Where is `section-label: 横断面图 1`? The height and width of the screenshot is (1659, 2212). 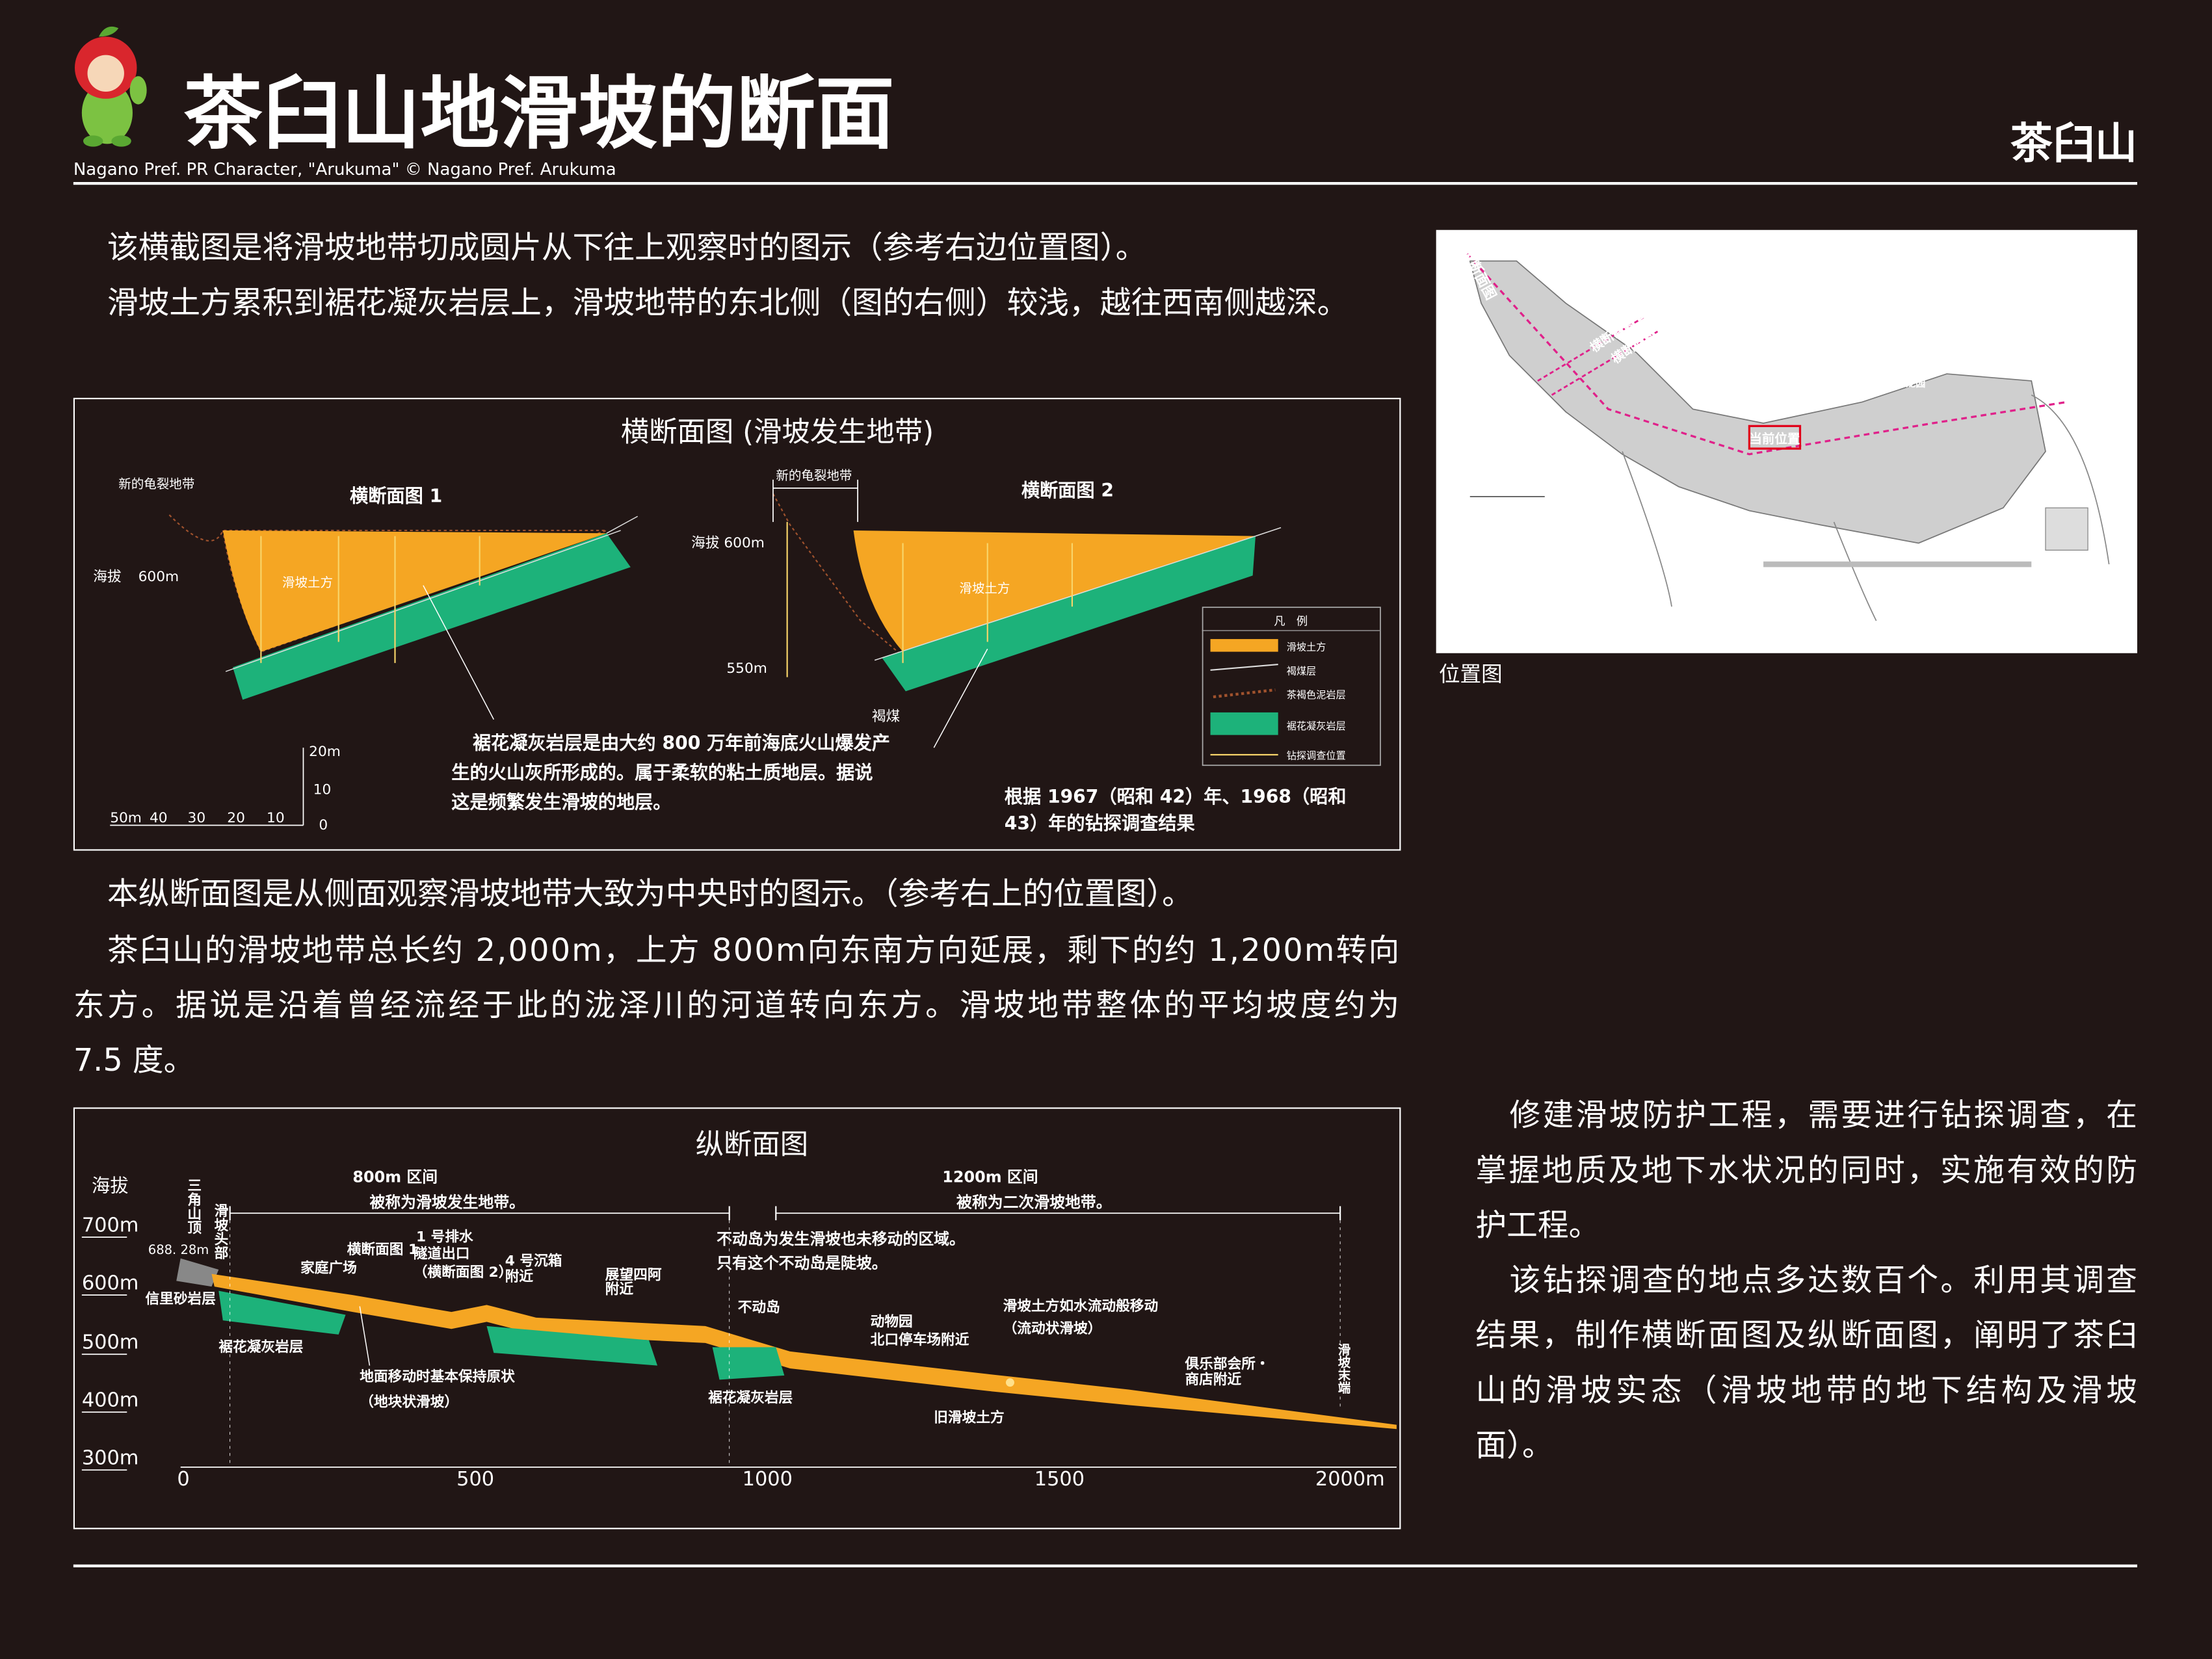
section-label: 横断面图 1 is located at coordinates (396, 496).